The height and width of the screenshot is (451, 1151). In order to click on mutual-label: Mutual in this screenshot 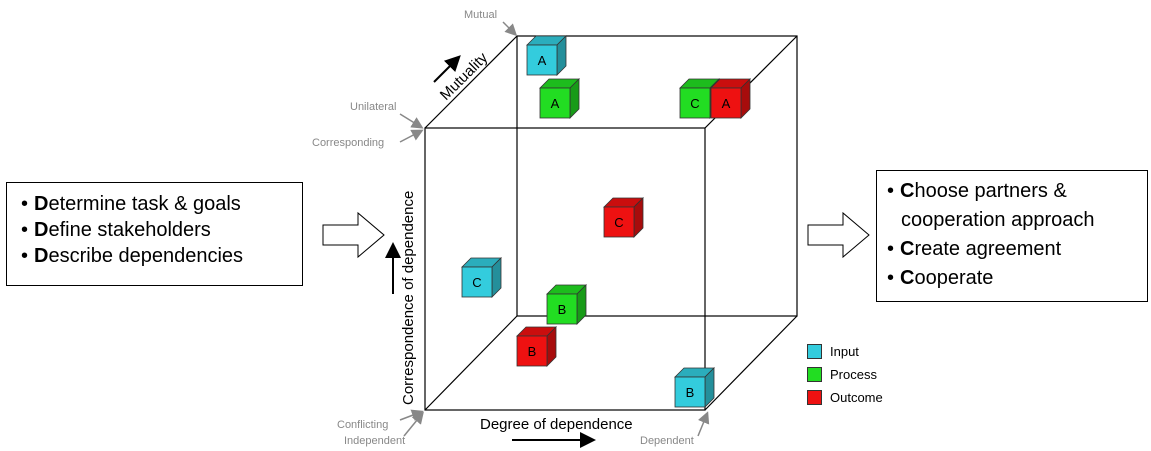, I will do `click(480, 15)`.